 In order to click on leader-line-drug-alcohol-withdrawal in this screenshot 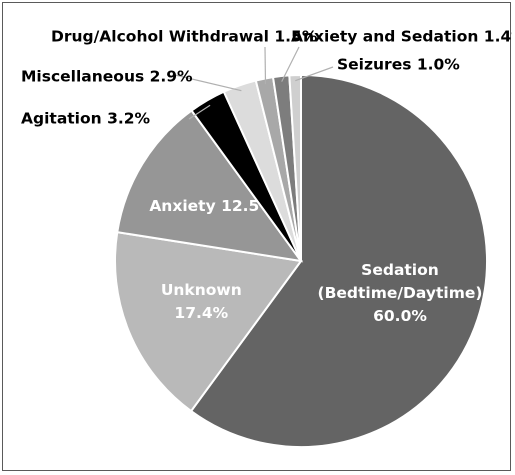, I will do `click(265, 65)`.